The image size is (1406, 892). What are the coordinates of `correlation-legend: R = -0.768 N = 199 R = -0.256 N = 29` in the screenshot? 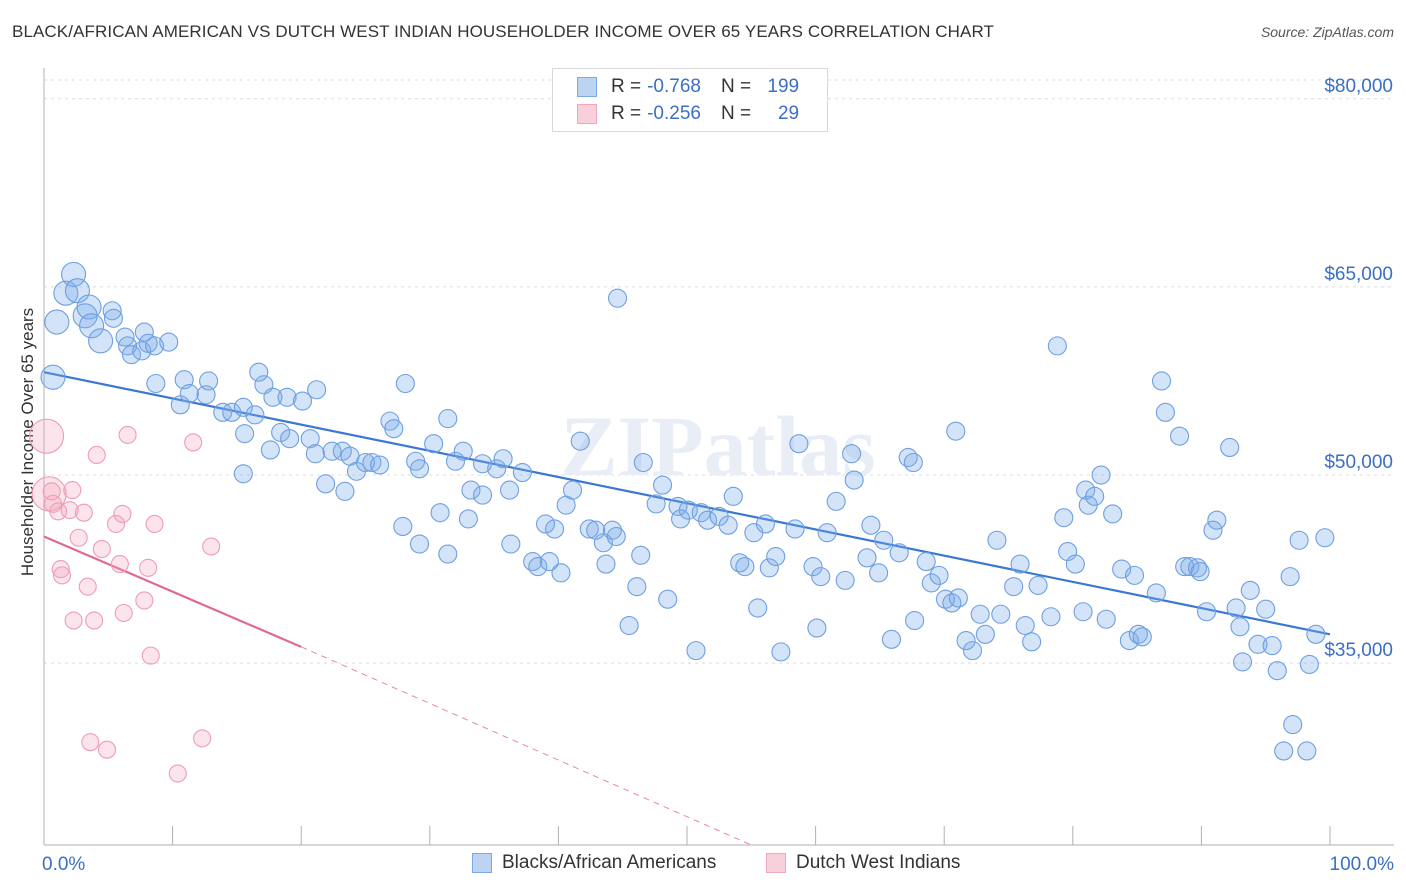 It's located at (690, 100).